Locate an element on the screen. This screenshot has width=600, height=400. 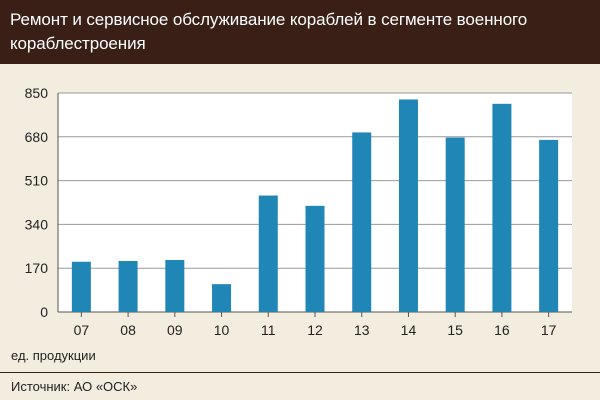
x-tick-label: 13 is located at coordinates (362, 330).